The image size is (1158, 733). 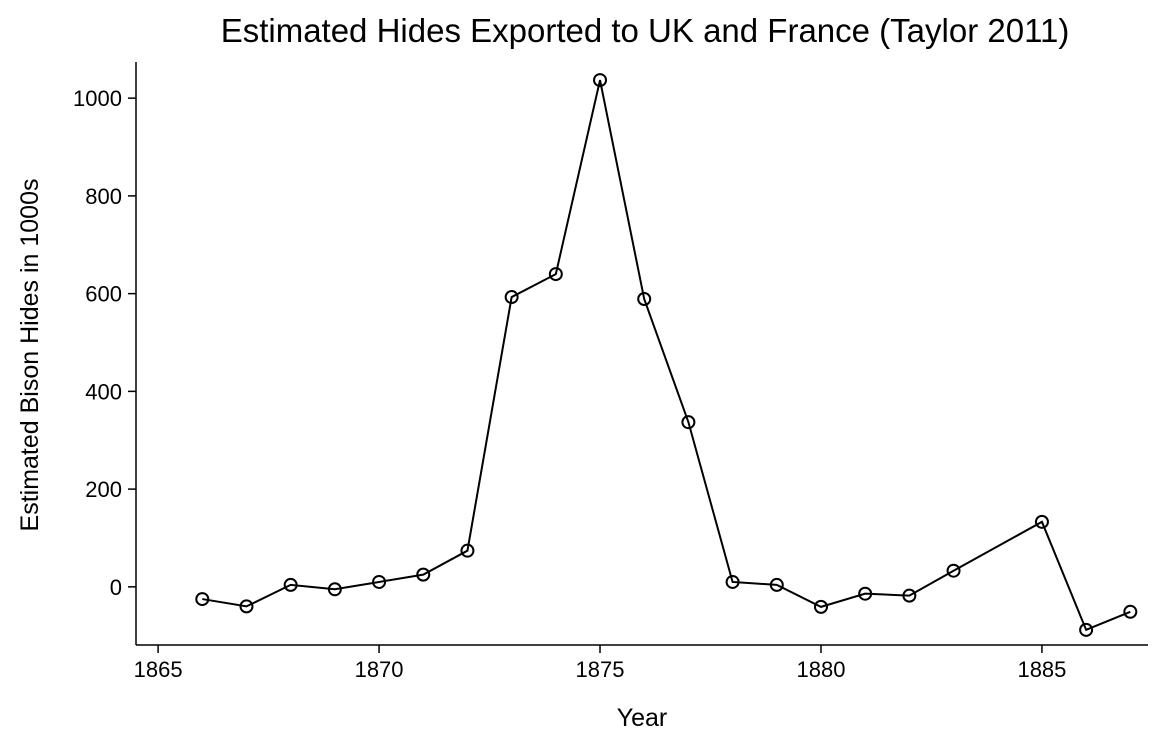 What do you see at coordinates (30, 355) in the screenshot?
I see `y-axis-label: Estimated Bison Hides in 1000s` at bounding box center [30, 355].